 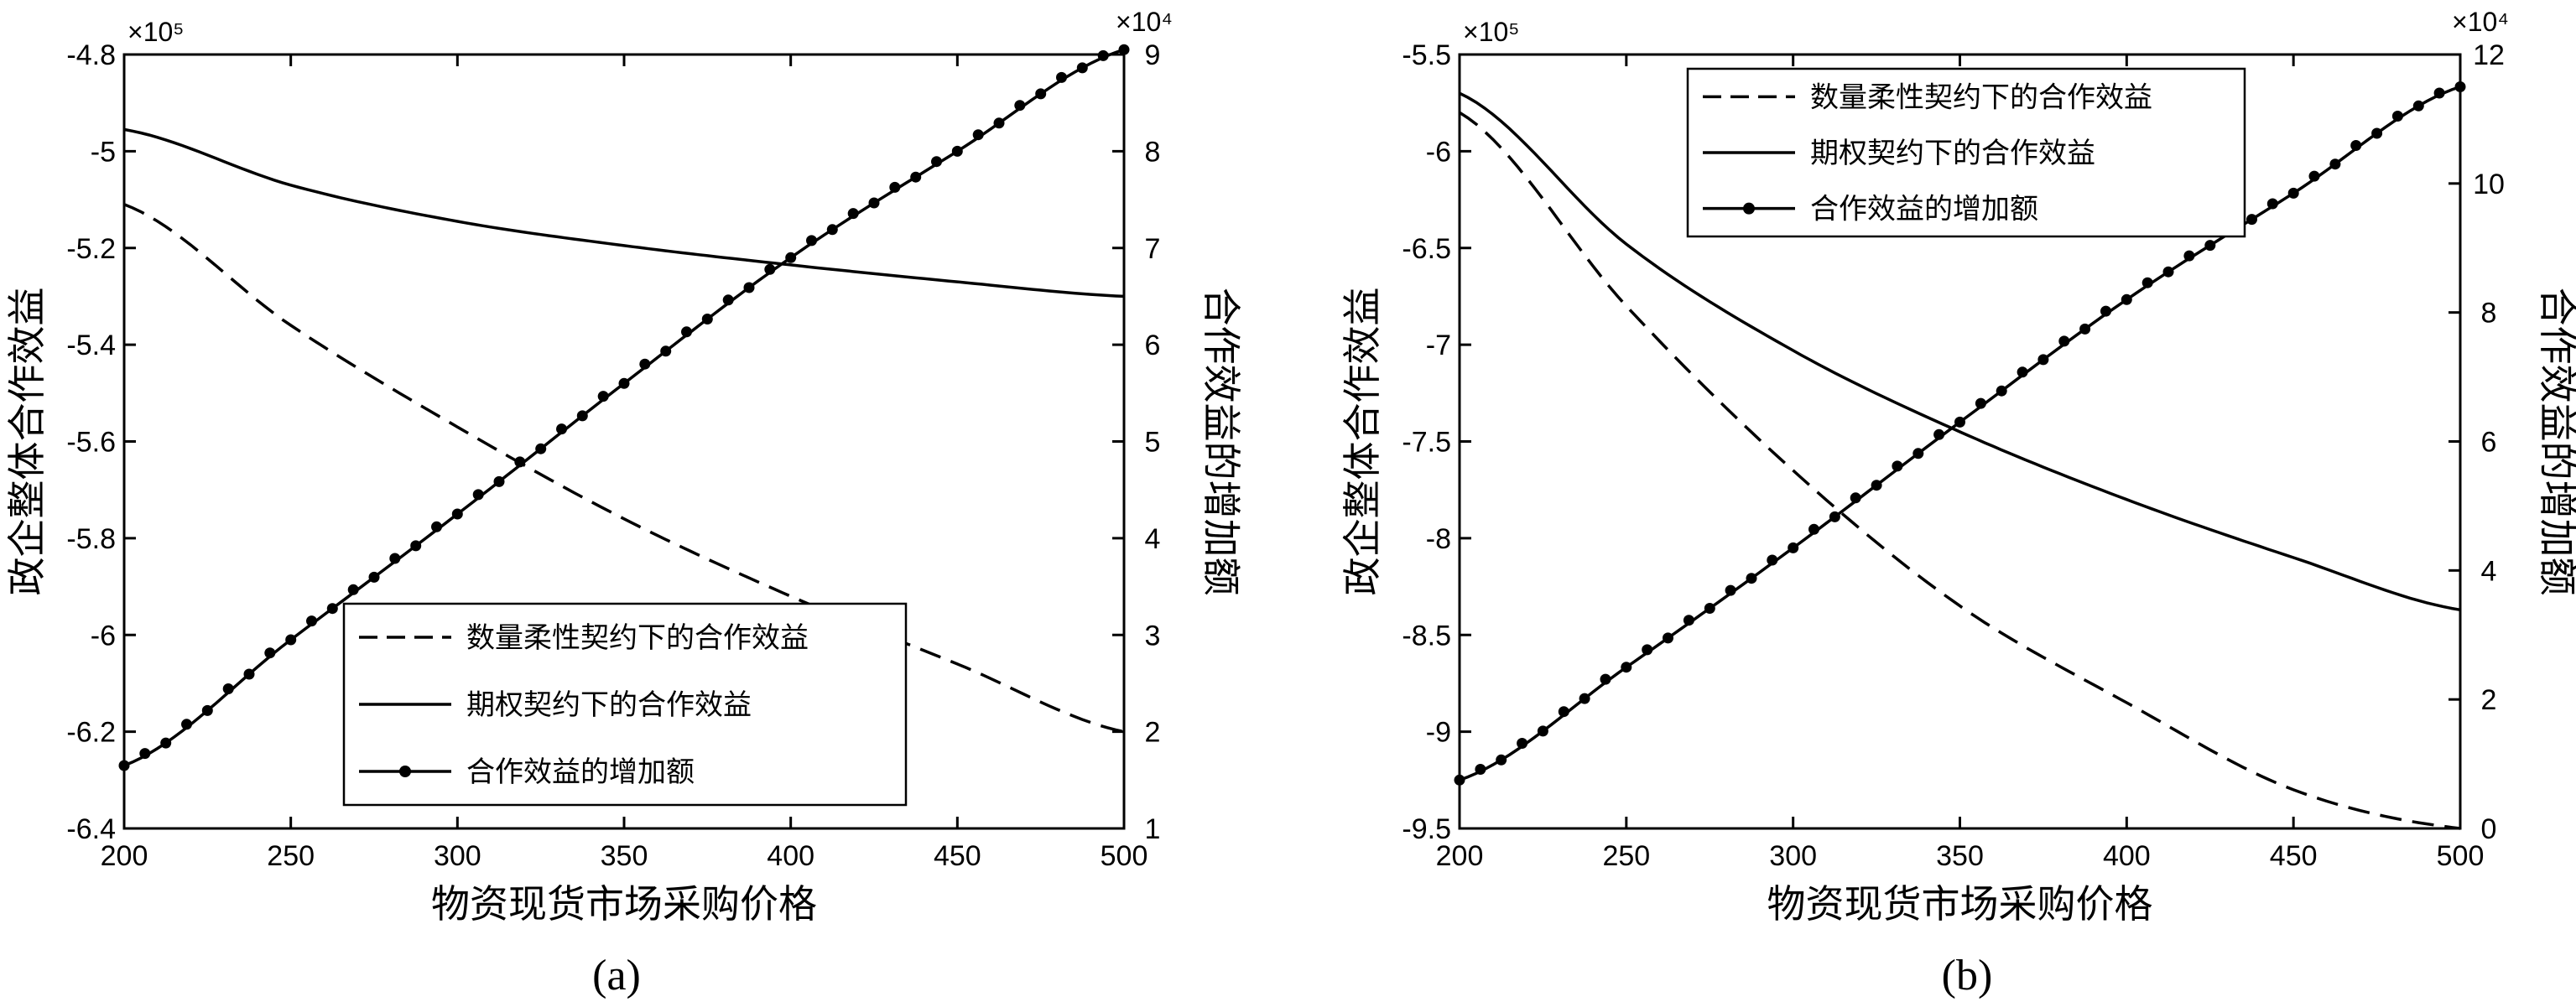 What do you see at coordinates (1626, 856) in the screenshot?
I see `x-tick-label: 250` at bounding box center [1626, 856].